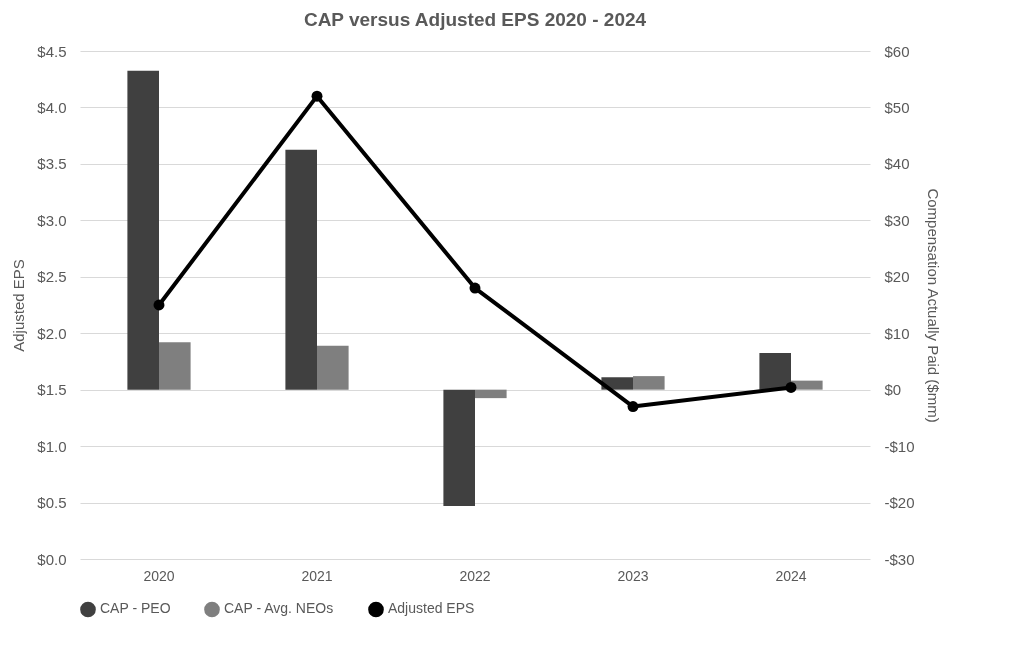 The height and width of the screenshot is (659, 1013). Describe the element at coordinates (135, 608) in the screenshot. I see `legend-label: CAP - PEO` at that location.